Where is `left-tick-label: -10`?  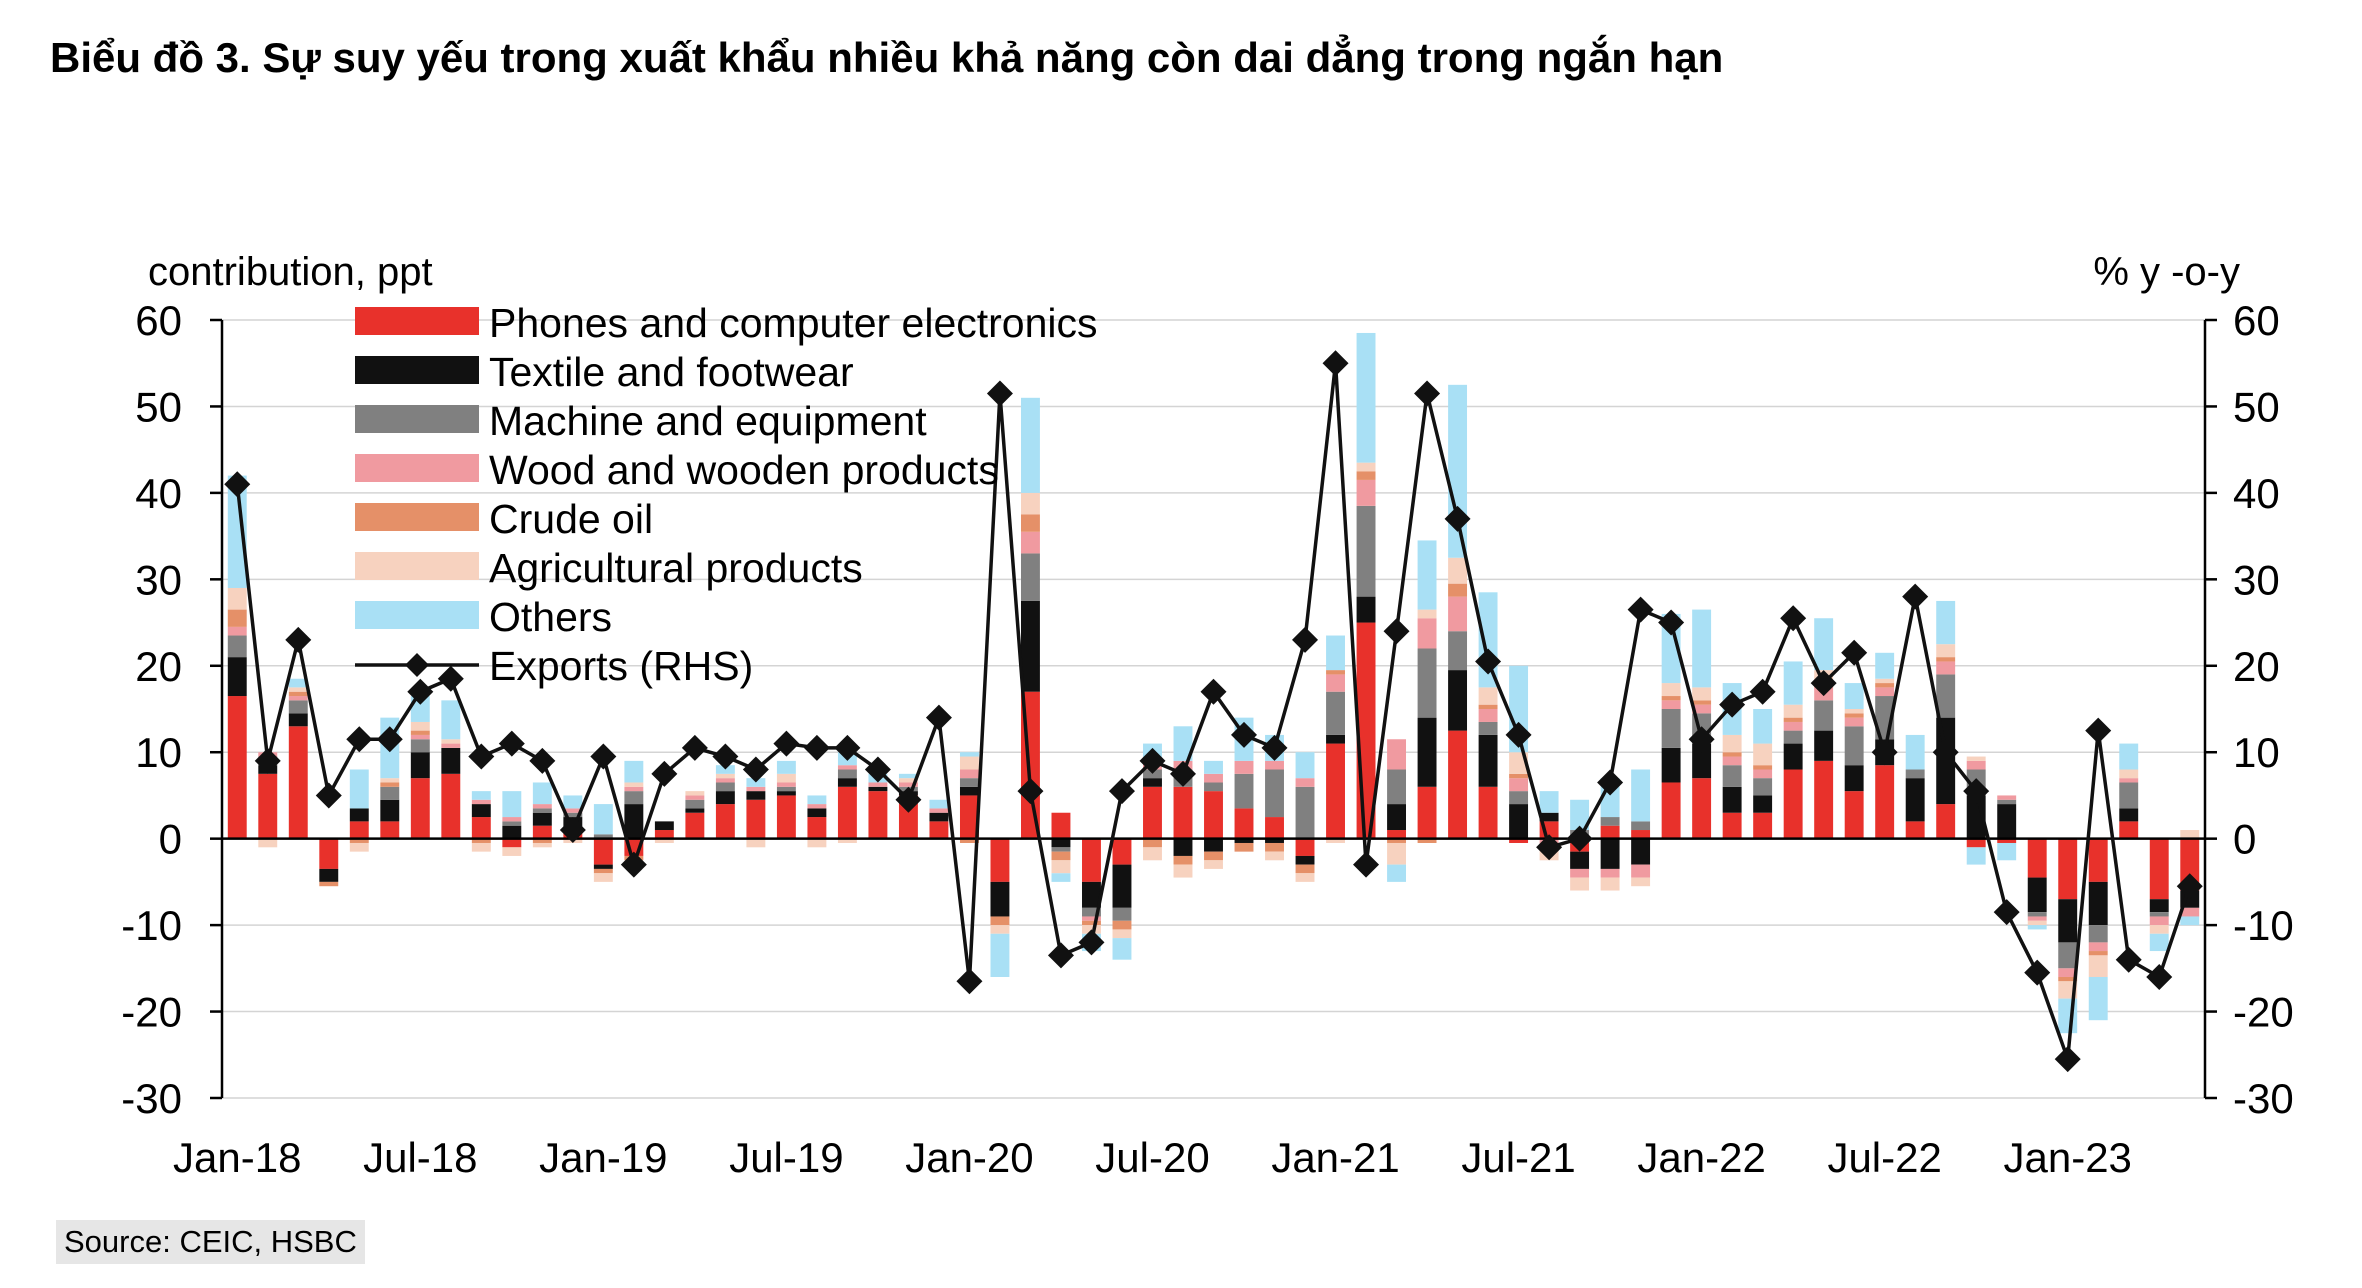
left-tick-label: -10 is located at coordinates (151, 925).